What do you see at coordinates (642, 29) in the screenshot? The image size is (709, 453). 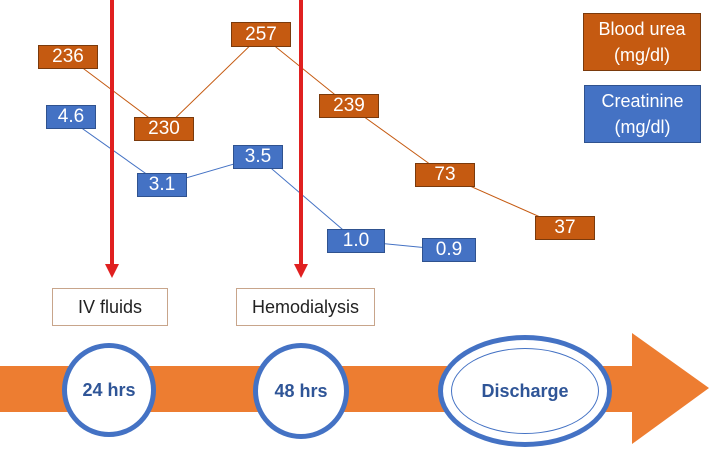 I see `legend-blood-urea-line-1: Blood urea` at bounding box center [642, 29].